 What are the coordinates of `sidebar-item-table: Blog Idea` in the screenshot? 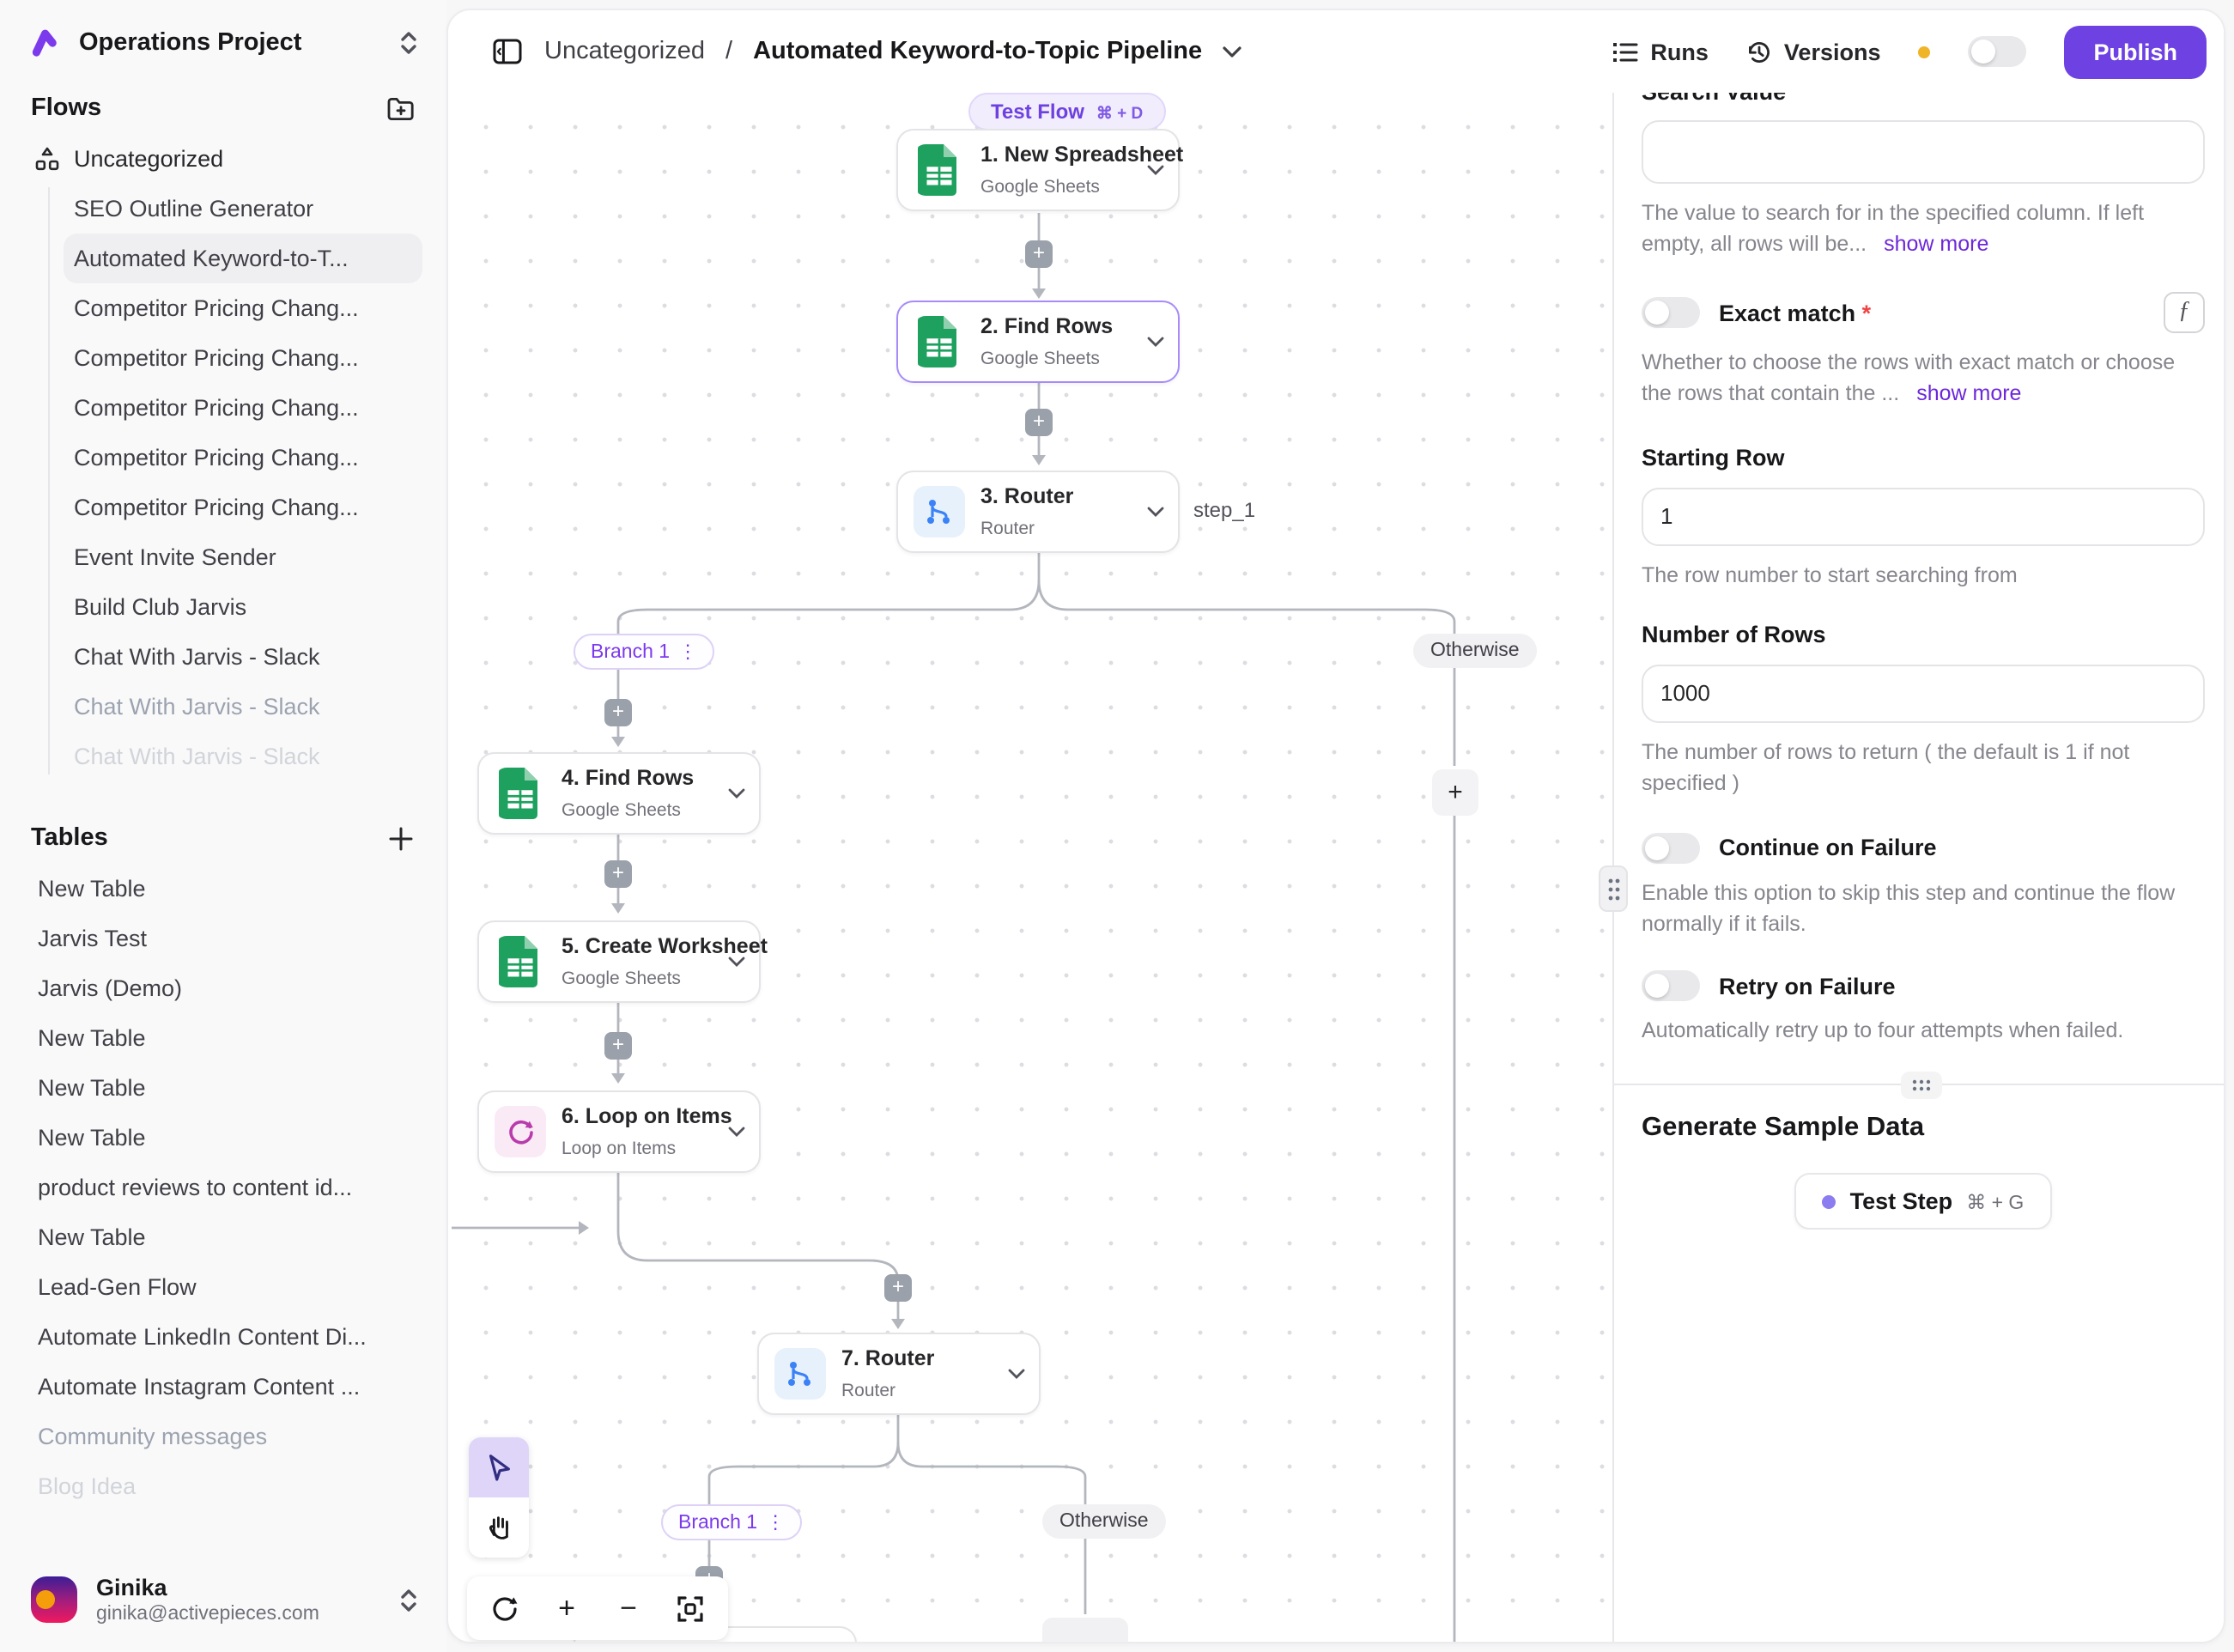 It's located at (87, 1486).